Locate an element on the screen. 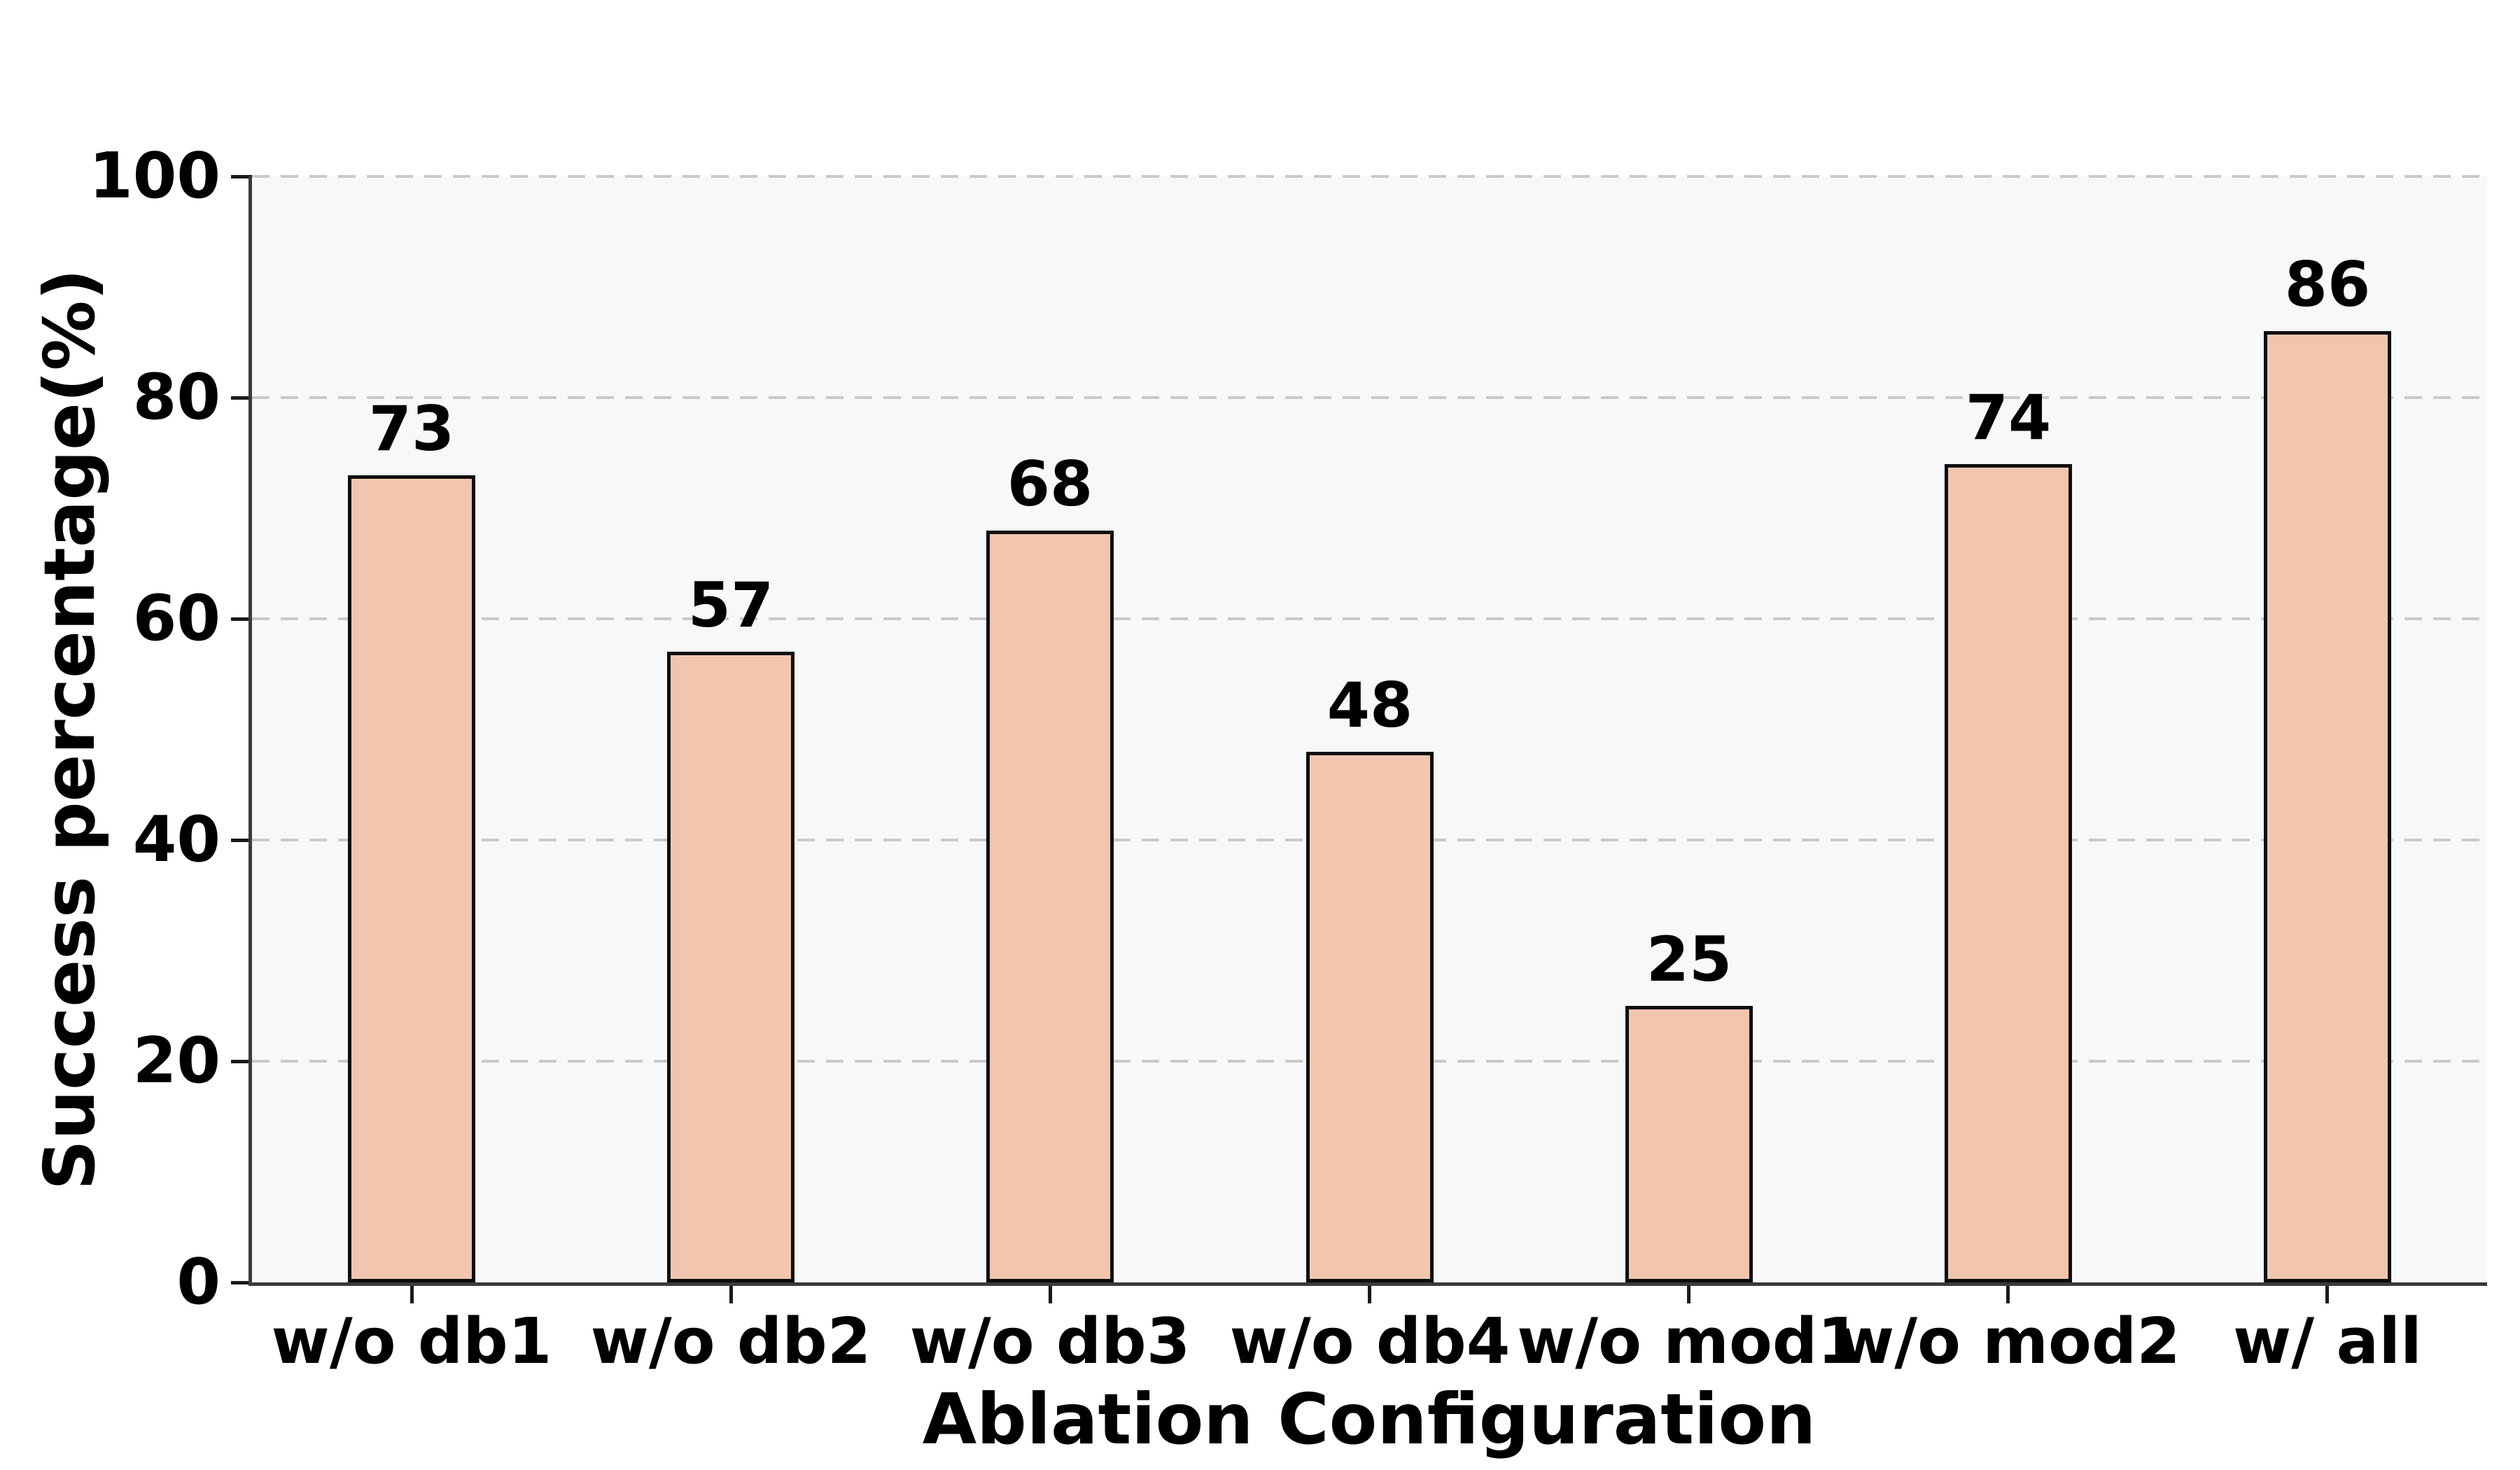 The image size is (2520, 1470). bar-value-label: 57 is located at coordinates (730, 605).